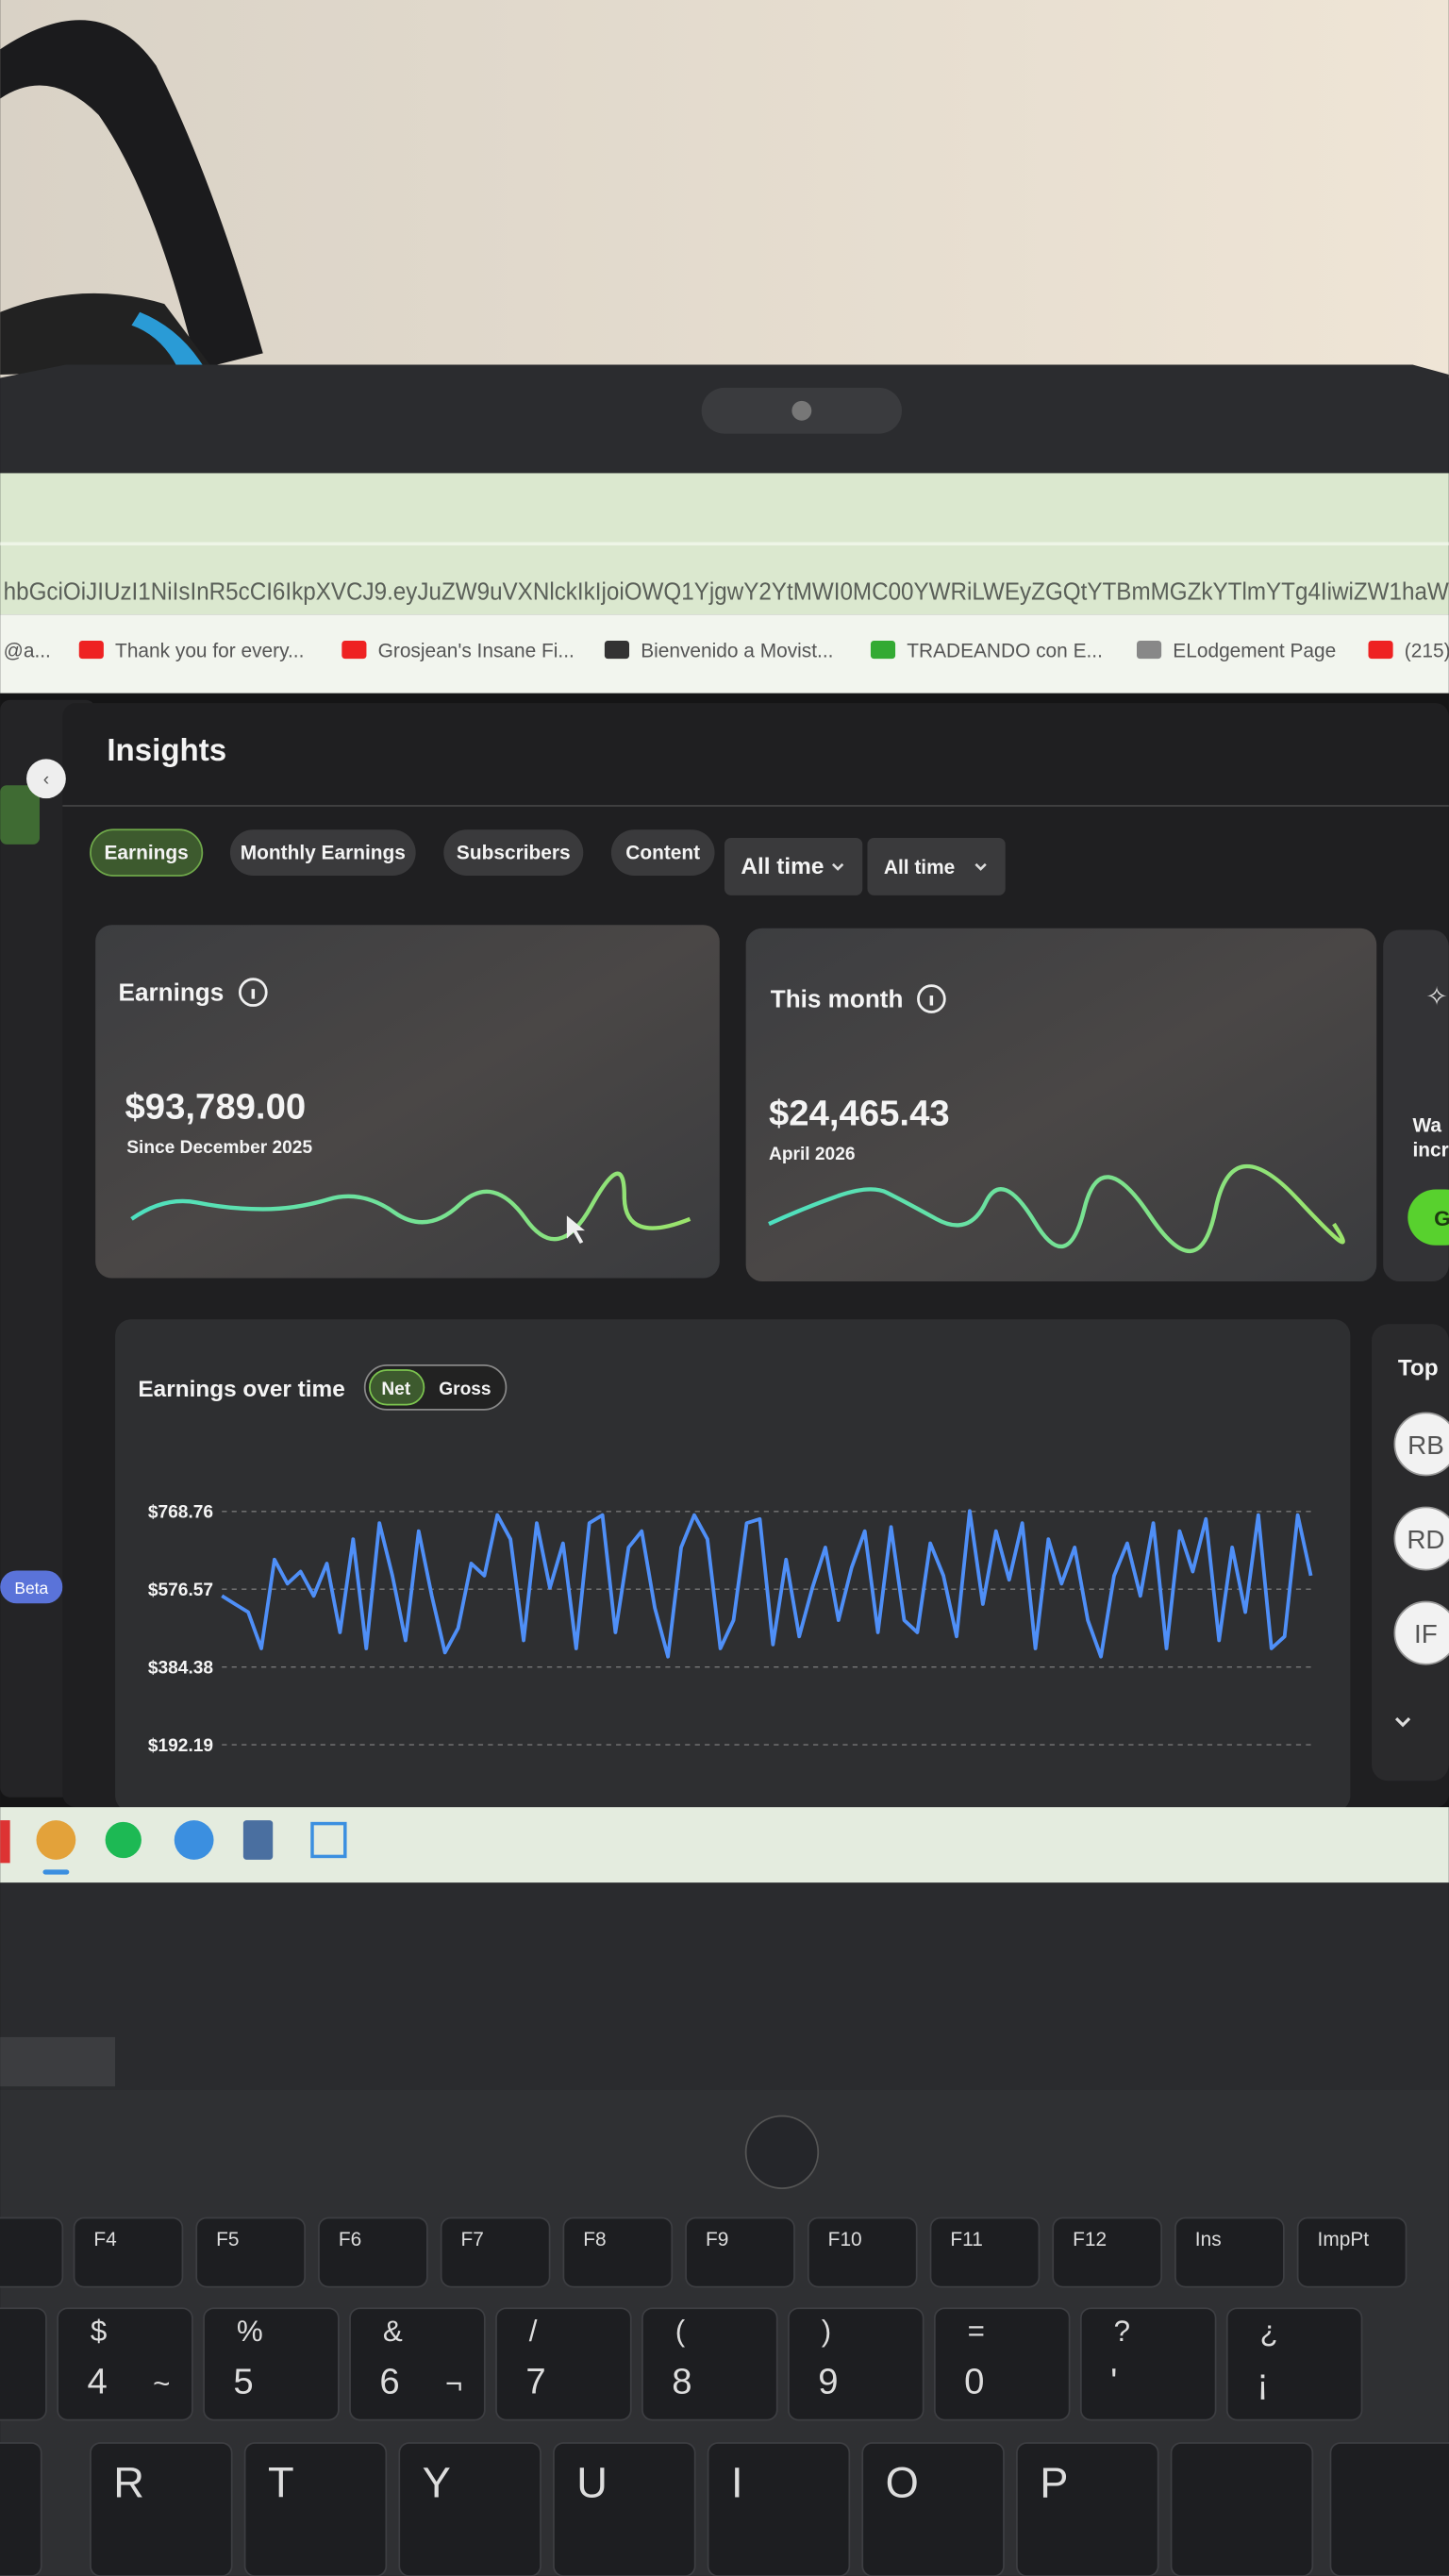 The image size is (1449, 2576). What do you see at coordinates (767, 1584) in the screenshot?
I see `line-series` at bounding box center [767, 1584].